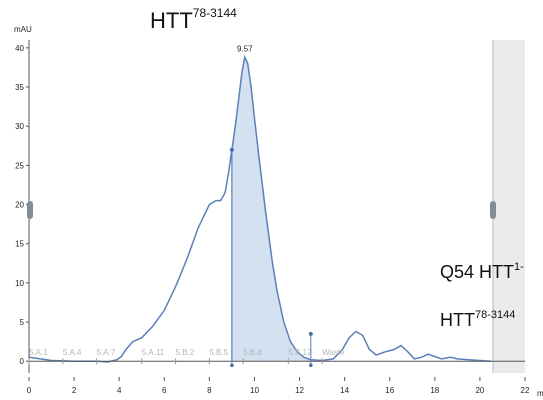 The image size is (543, 400). What do you see at coordinates (23, 29) in the screenshot?
I see `y-axis-unit-label: mAU` at bounding box center [23, 29].